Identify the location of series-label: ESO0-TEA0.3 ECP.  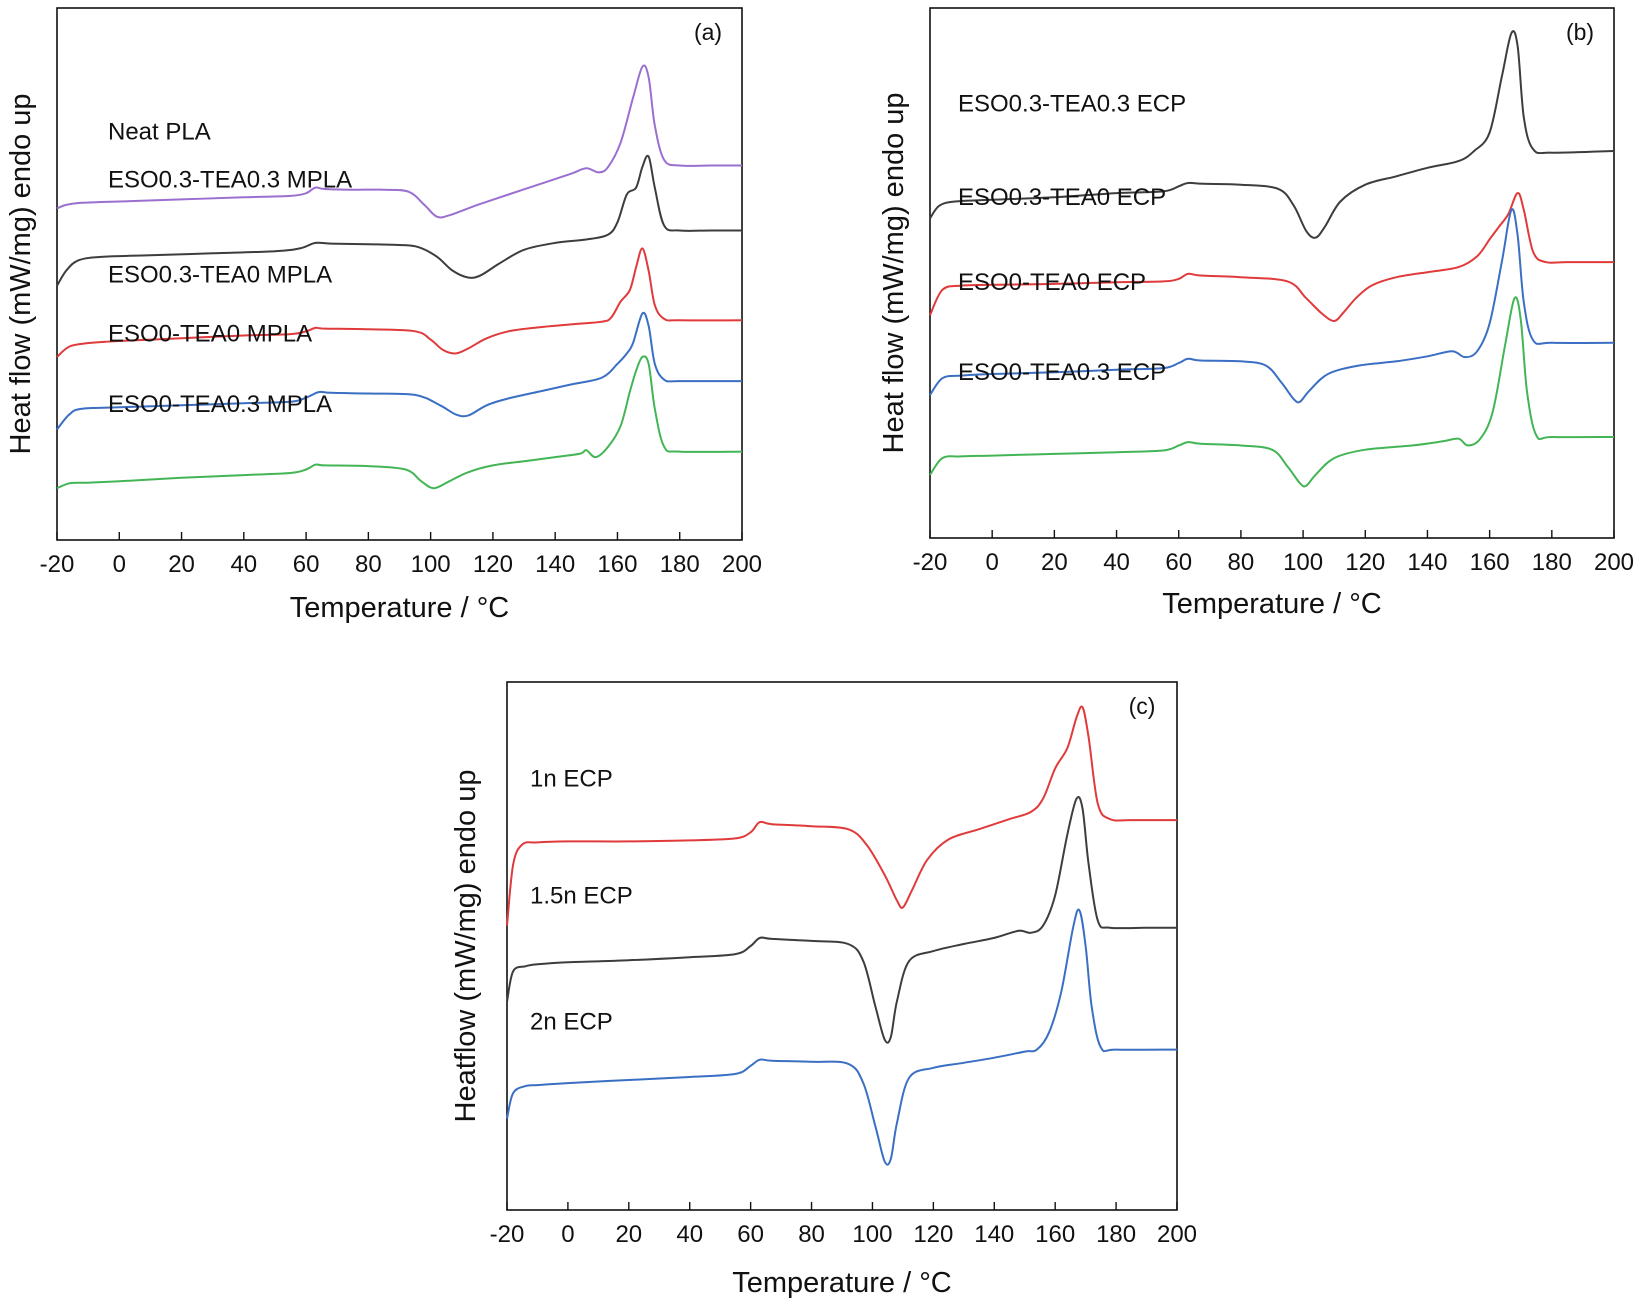
(1062, 372).